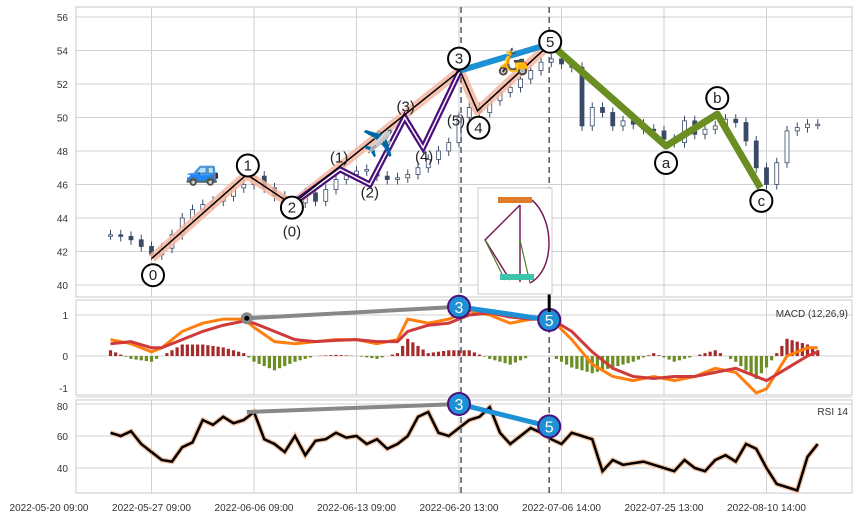 The height and width of the screenshot is (520, 864). I want to click on macd-divergence-blue-line, so click(504, 313).